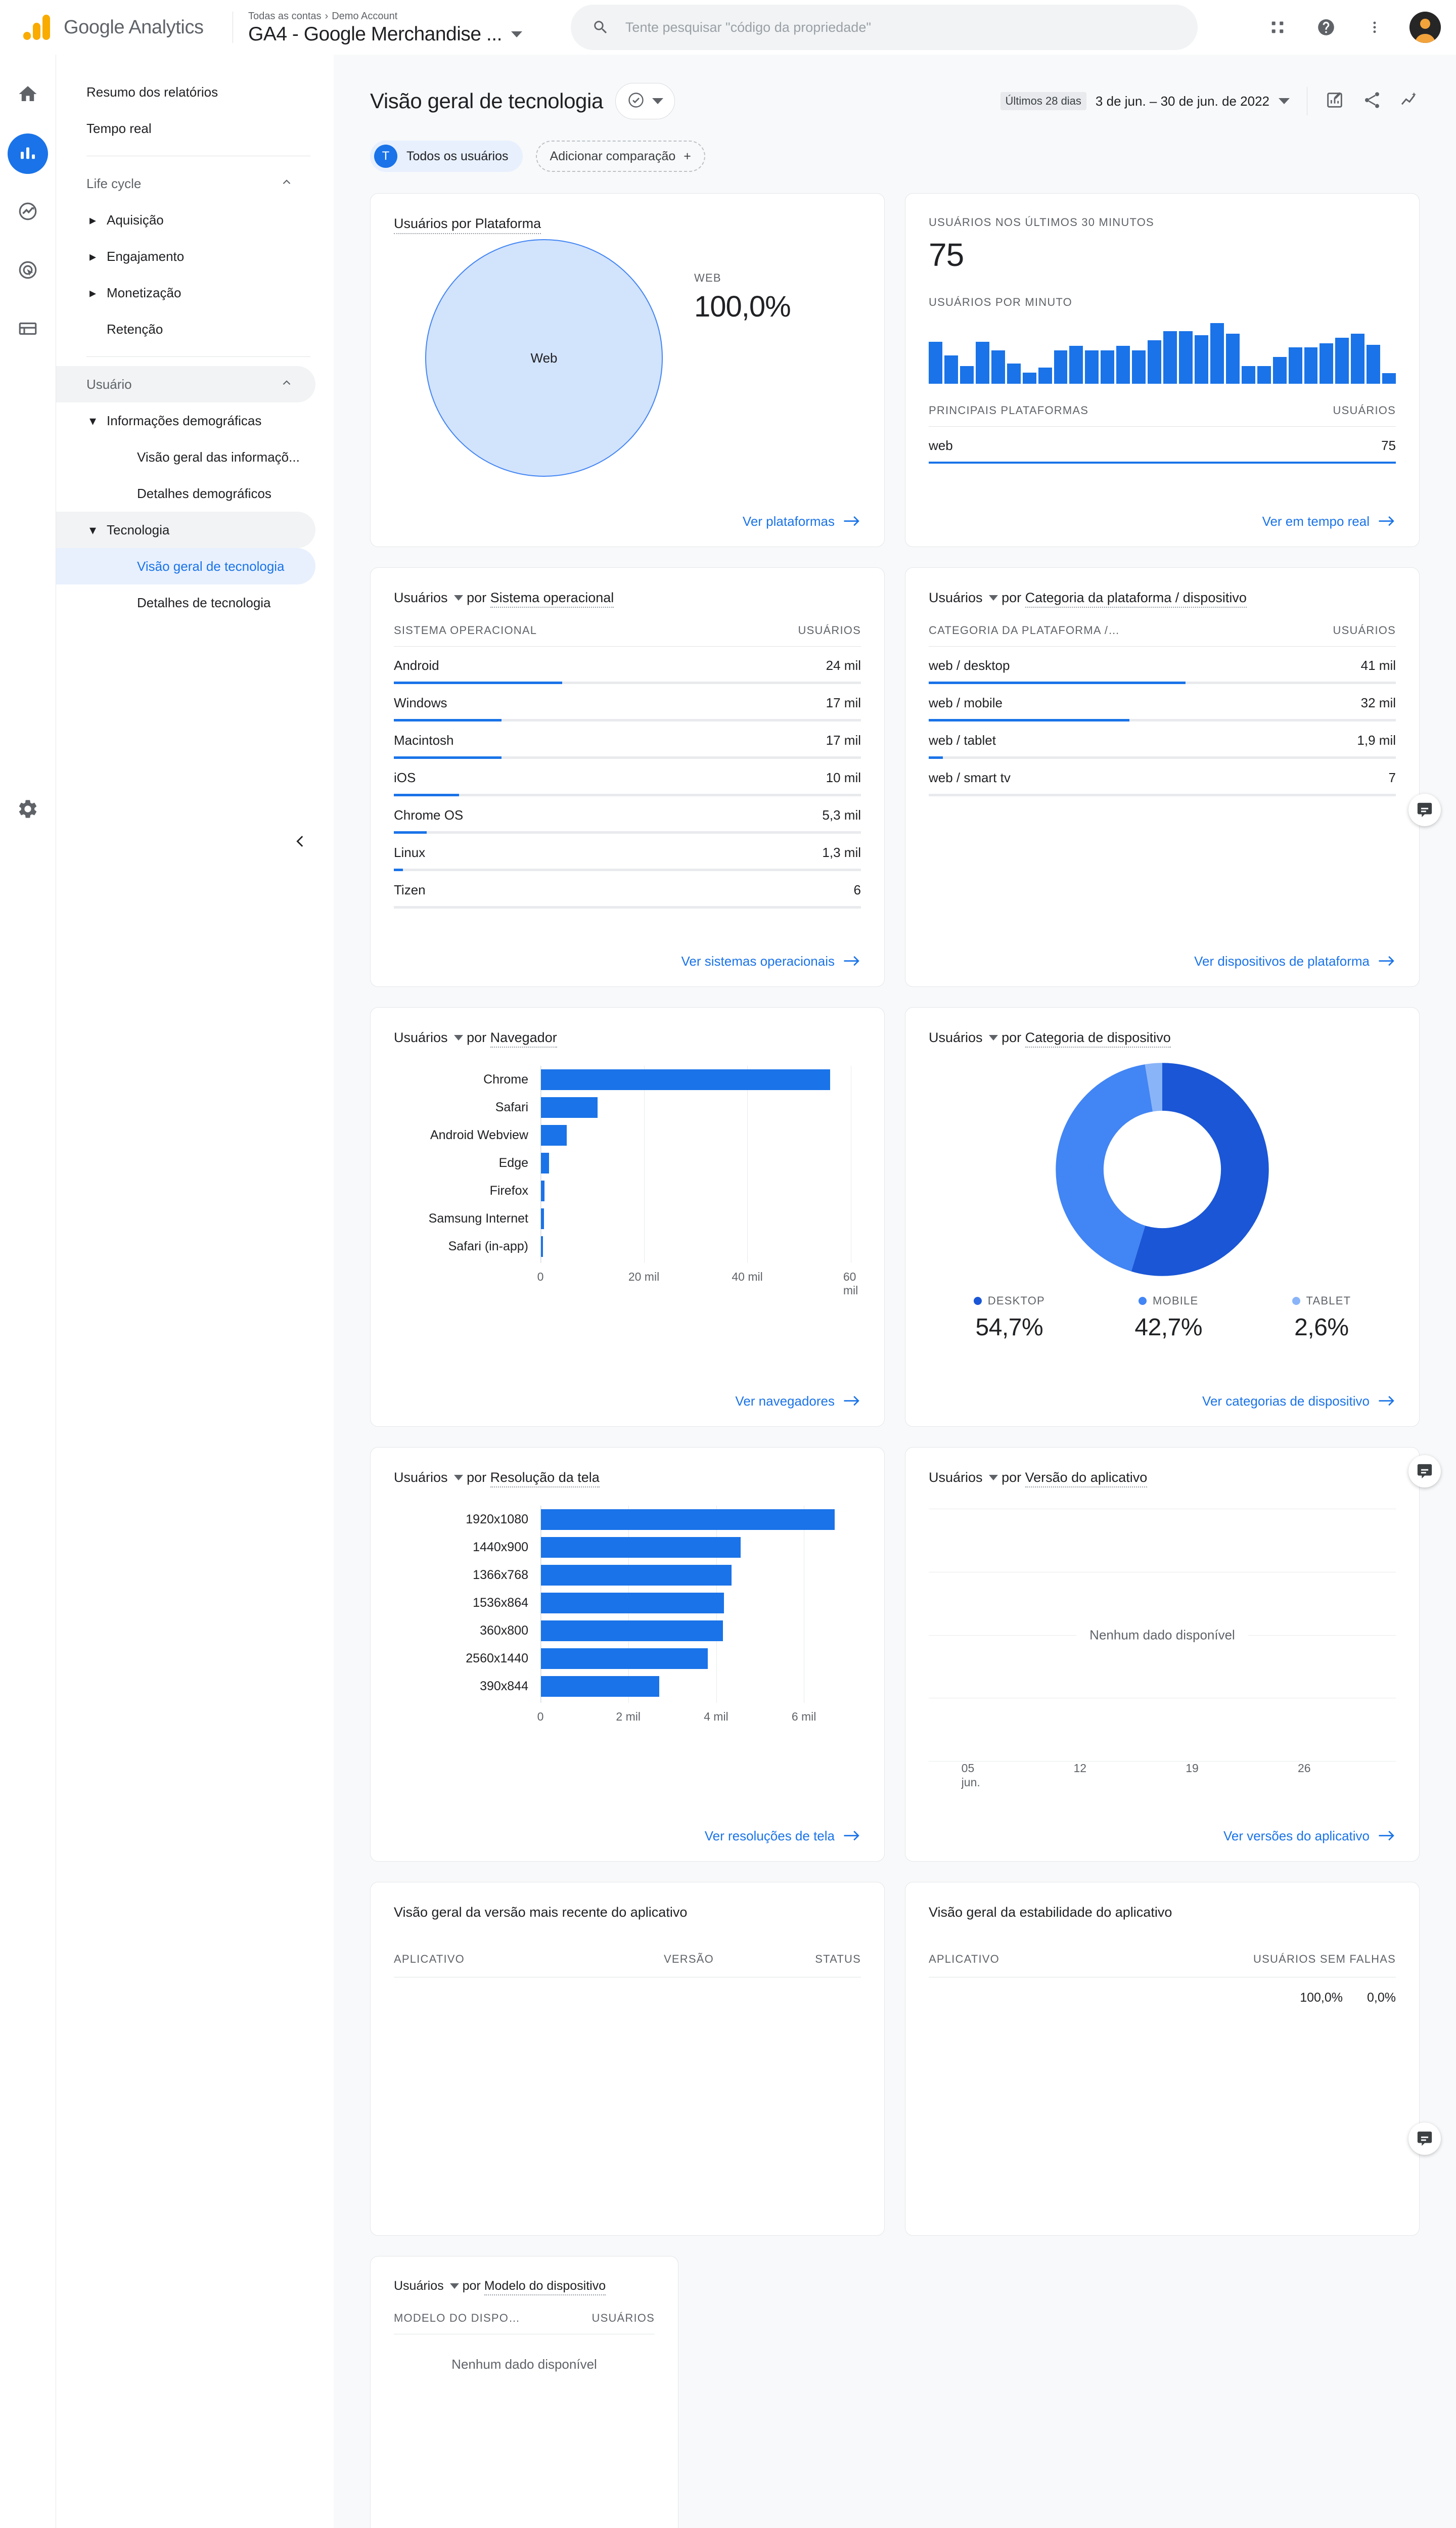 This screenshot has height=2528, width=1456. Describe the element at coordinates (185, 257) in the screenshot. I see `sidebar-item-engajamento: ▸ Engajamento` at that location.